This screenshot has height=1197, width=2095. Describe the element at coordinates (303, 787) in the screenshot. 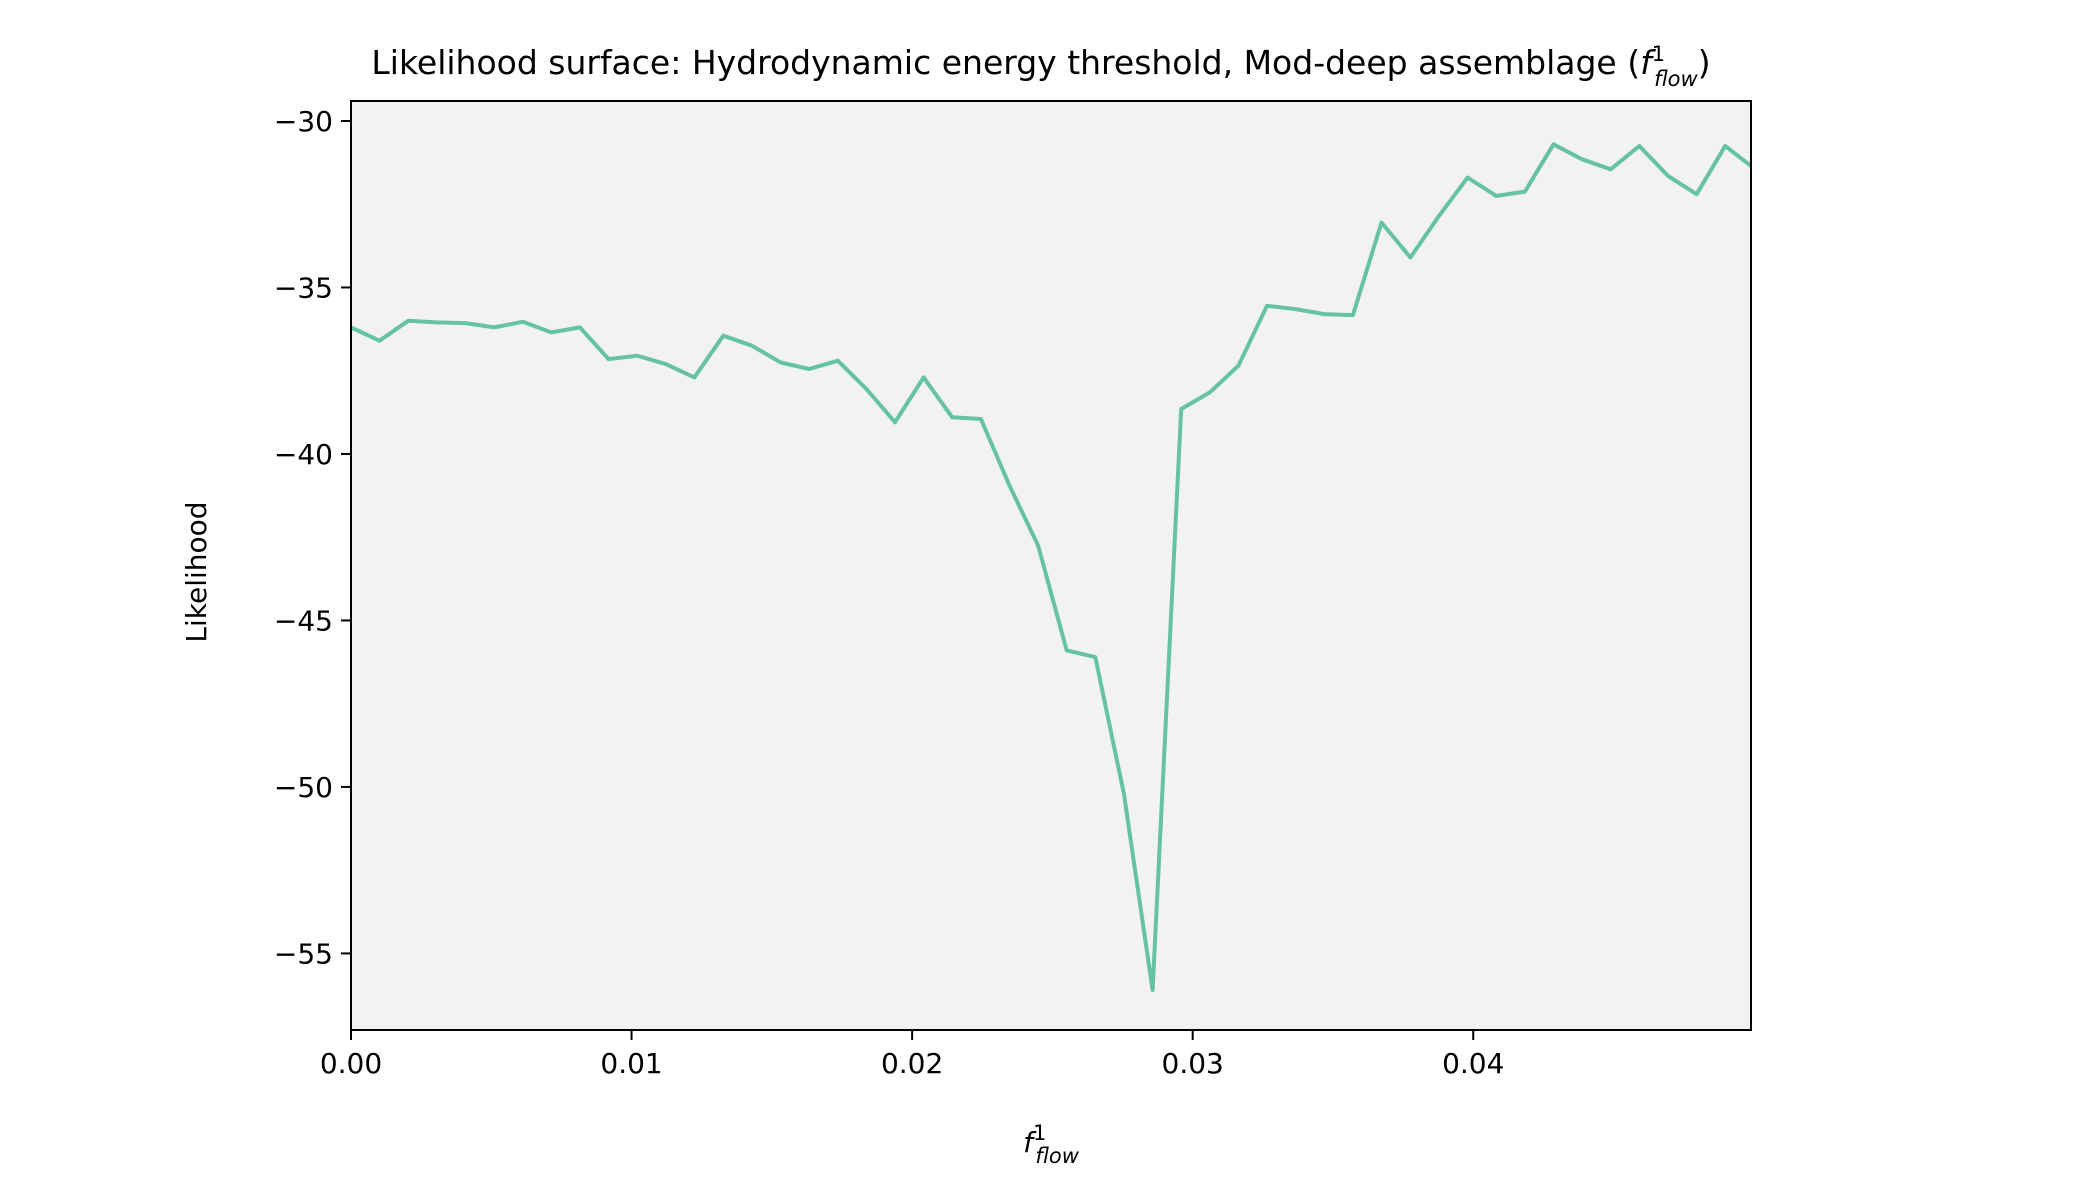

I see `y-tick-label: −50` at that location.